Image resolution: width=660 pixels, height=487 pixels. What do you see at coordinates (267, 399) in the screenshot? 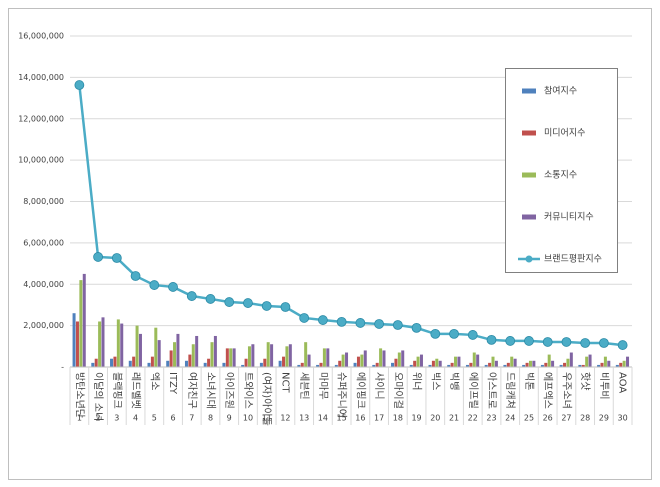
I see `x-tick-label: (여자)아이들` at bounding box center [267, 399].